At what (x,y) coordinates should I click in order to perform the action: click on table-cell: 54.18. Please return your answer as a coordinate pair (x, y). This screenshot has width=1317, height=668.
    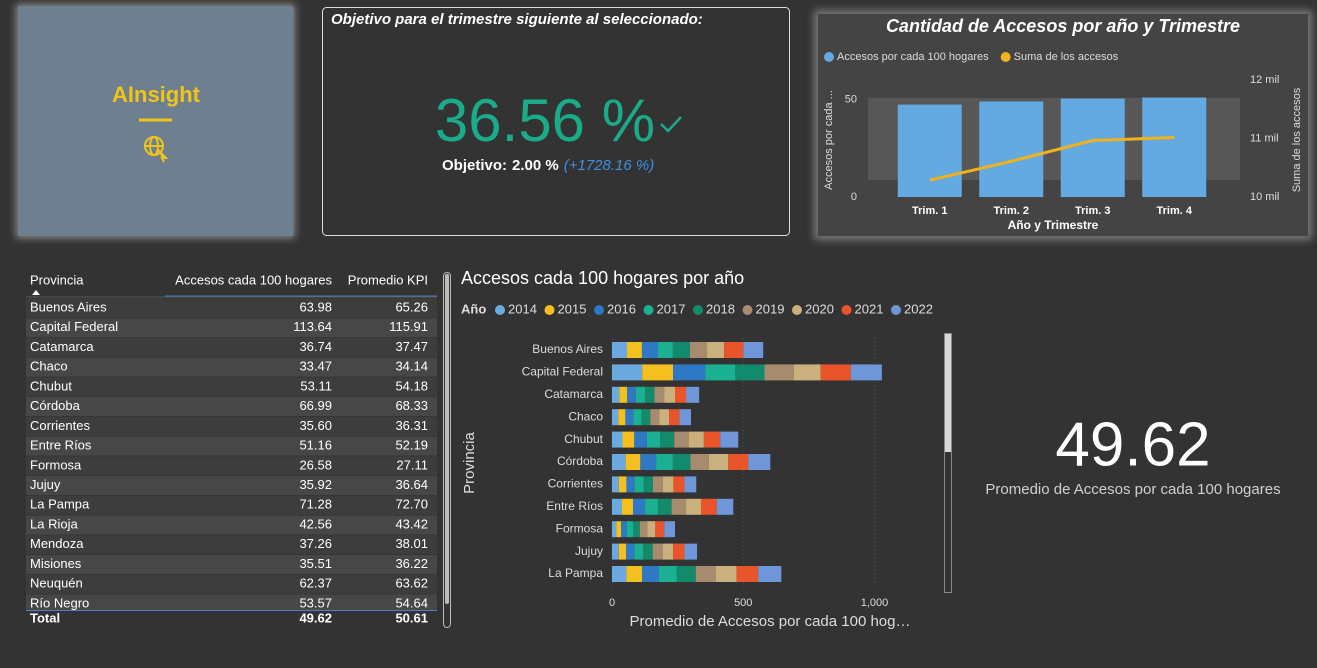
    Looking at the image, I should click on (411, 385).